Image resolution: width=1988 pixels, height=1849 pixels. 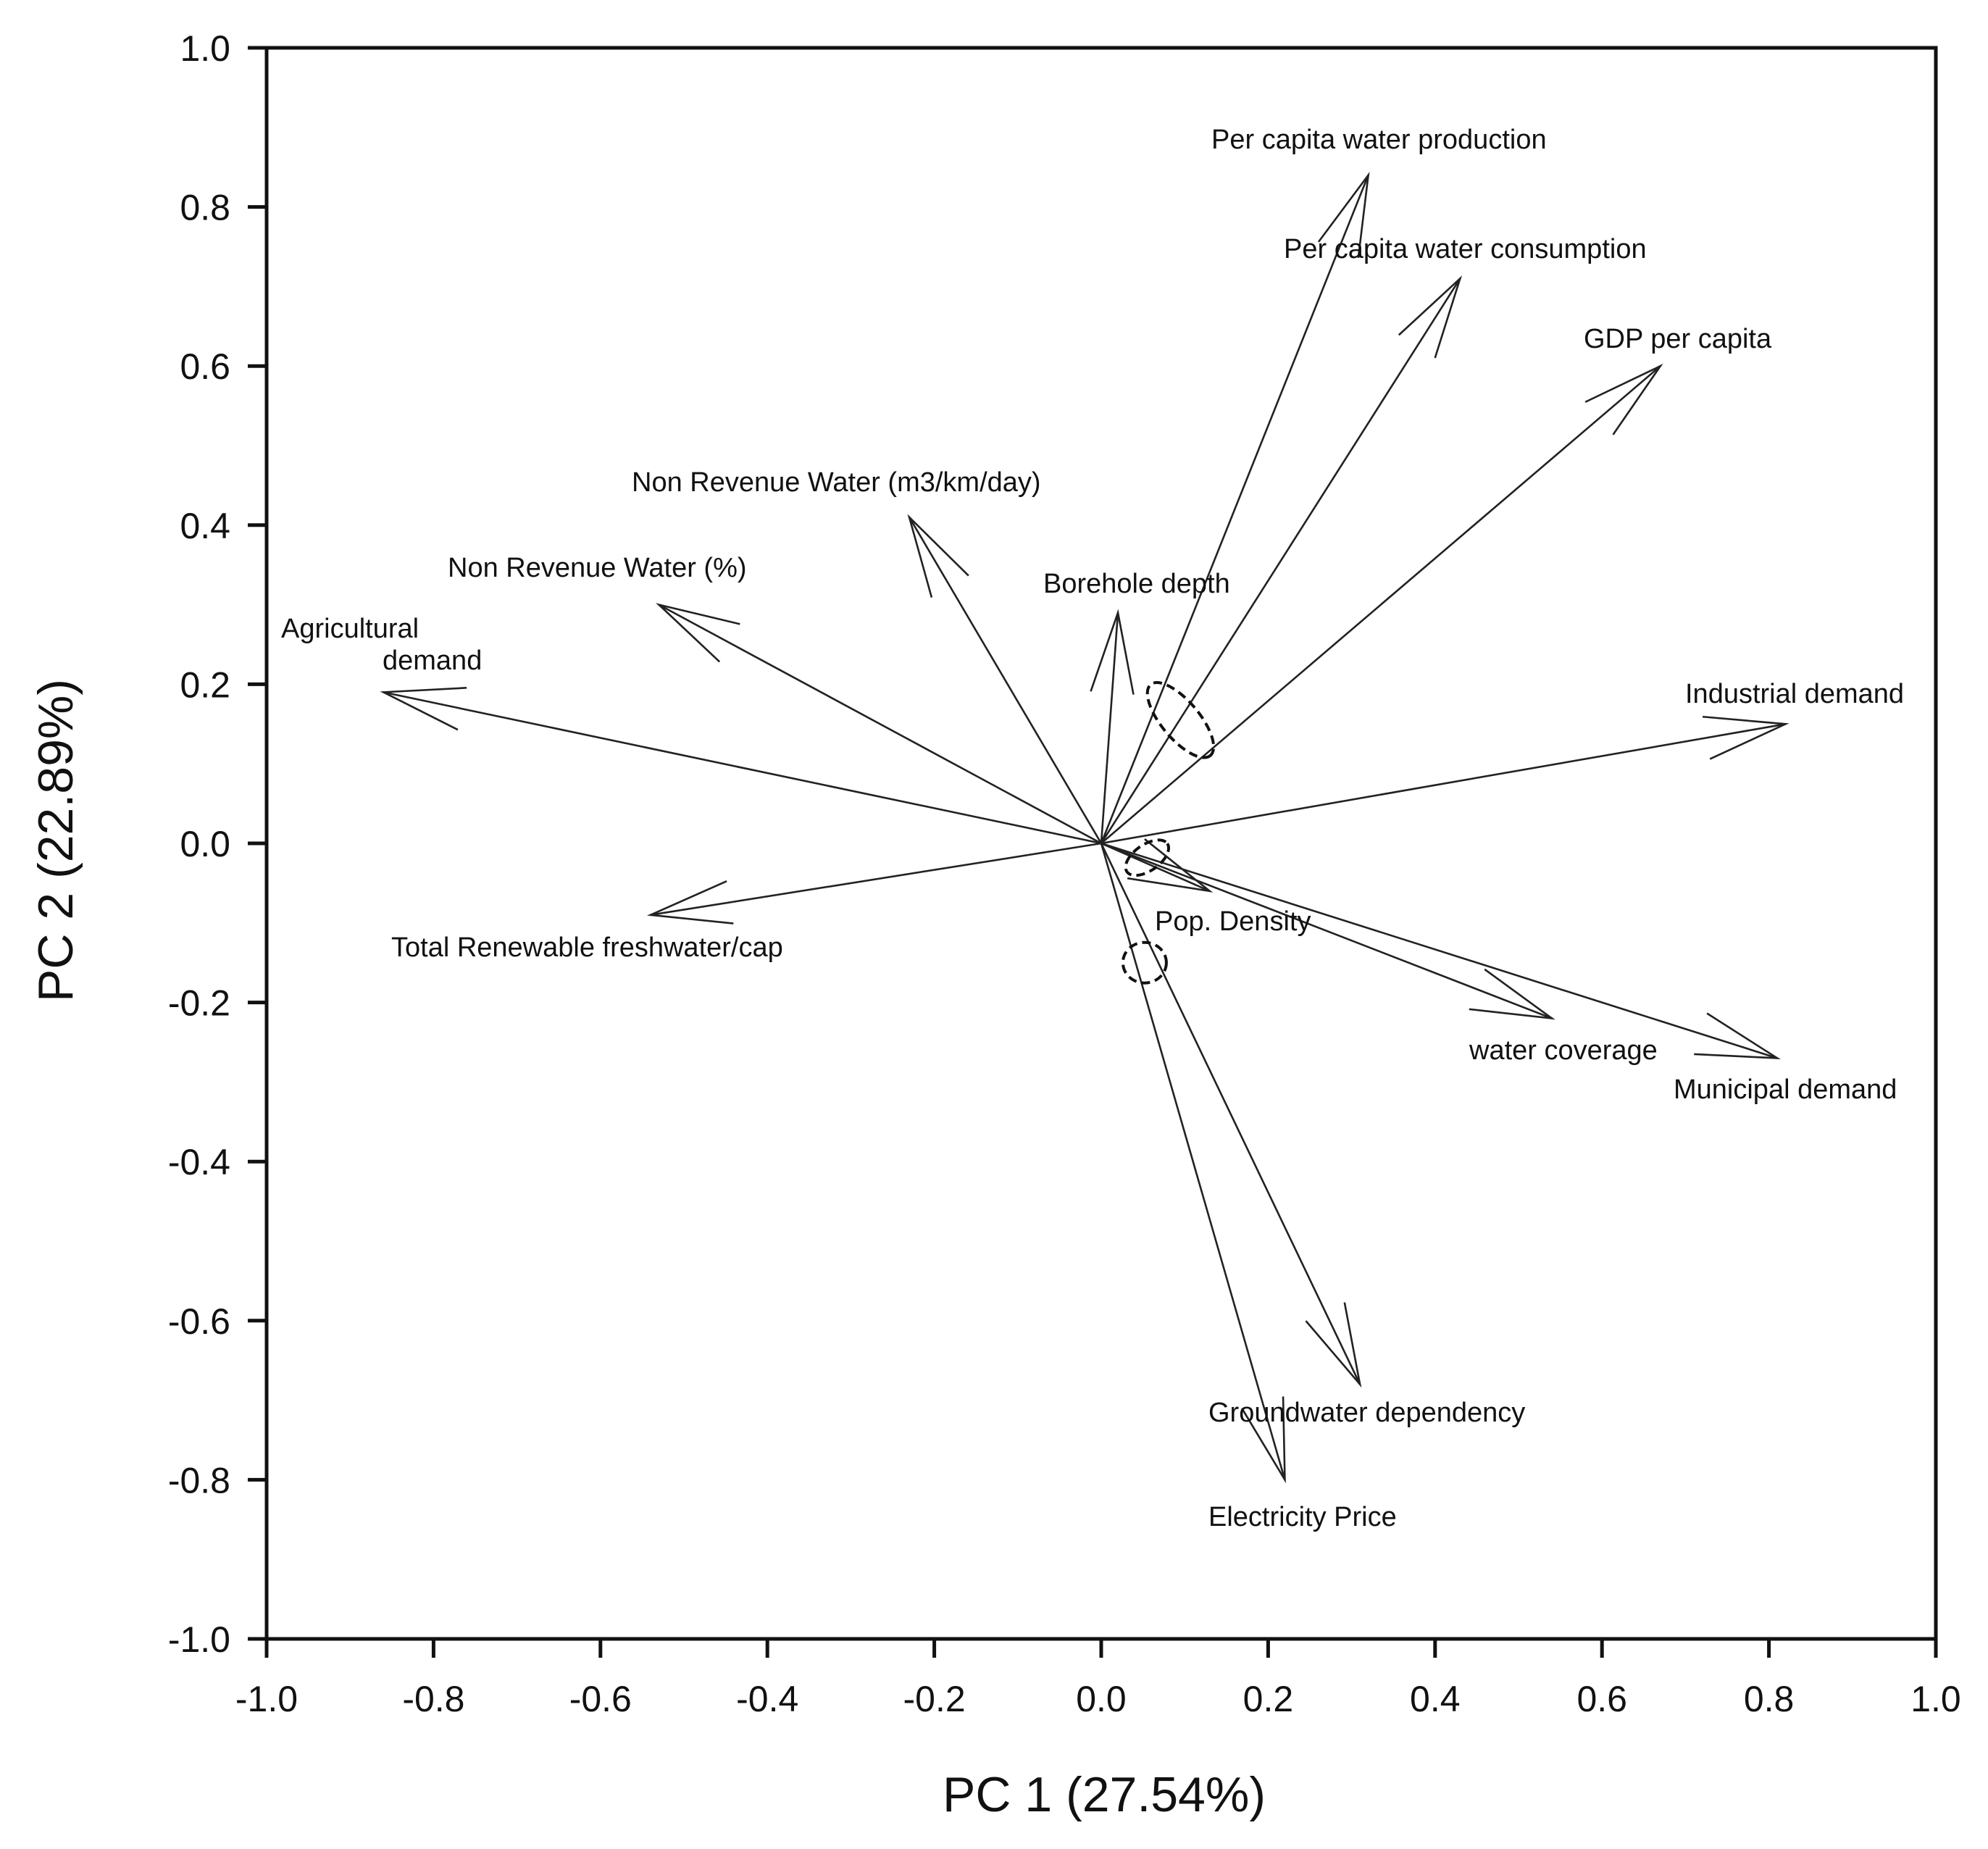 I want to click on y-axis-title: PC 2 (22.89%), so click(x=55, y=841).